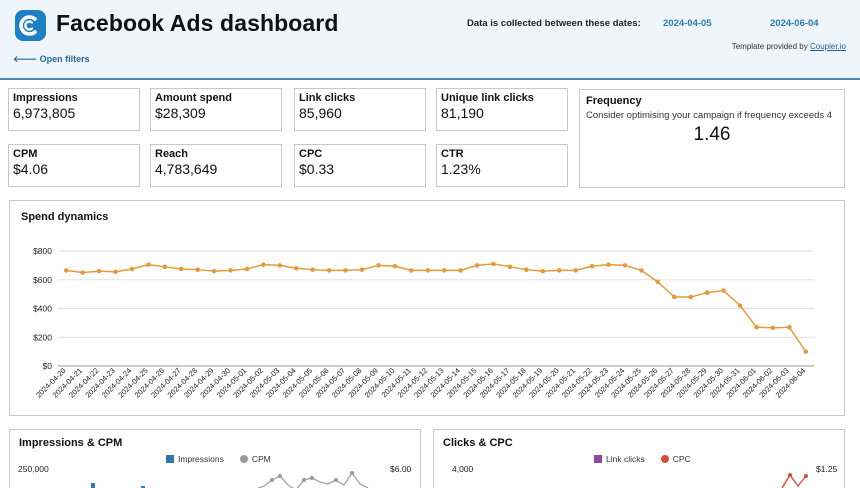  I want to click on kpi-label: Link clicks, so click(327, 98).